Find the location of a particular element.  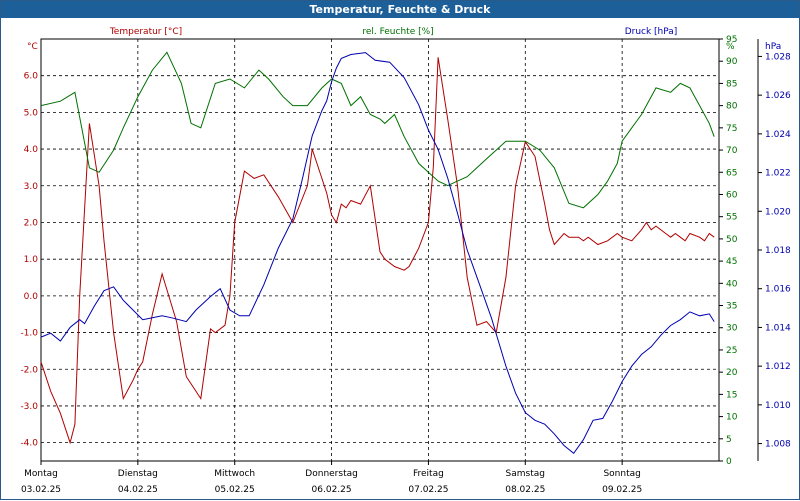

y-tick-label-pressure: 1.022 is located at coordinates (778, 174).